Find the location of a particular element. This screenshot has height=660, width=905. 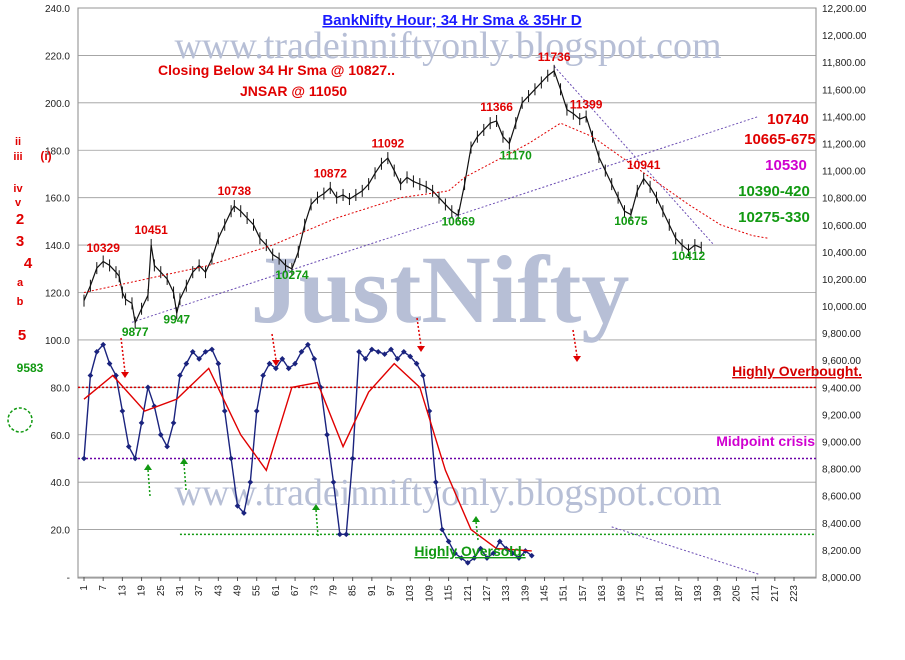

price-label-low: 11170 is located at coordinates (516, 156).